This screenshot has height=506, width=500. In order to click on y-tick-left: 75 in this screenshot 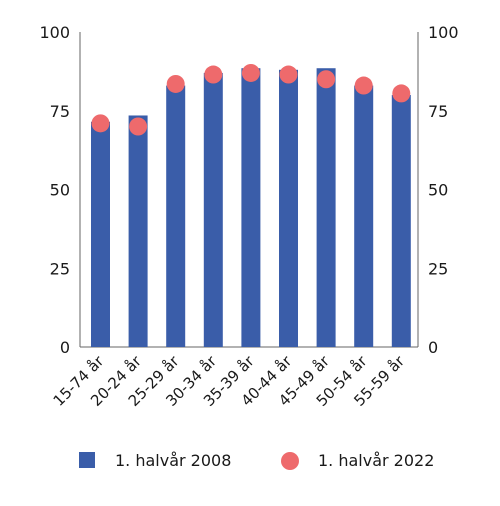, I will do `click(60, 111)`.